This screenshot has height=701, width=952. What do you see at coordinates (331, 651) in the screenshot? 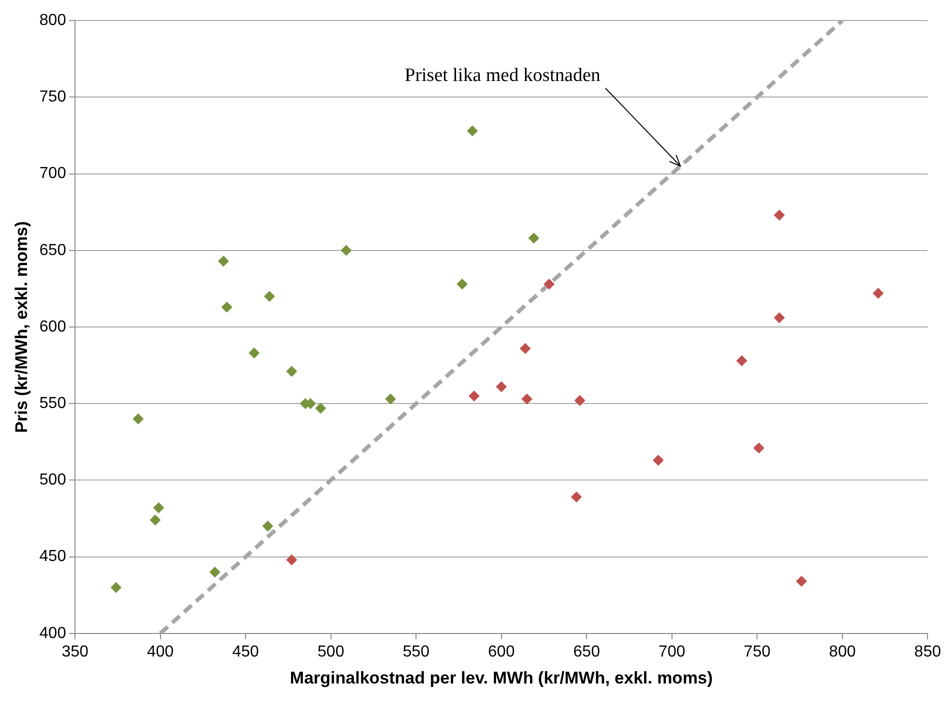
I see `x-tick-label: 500` at bounding box center [331, 651].